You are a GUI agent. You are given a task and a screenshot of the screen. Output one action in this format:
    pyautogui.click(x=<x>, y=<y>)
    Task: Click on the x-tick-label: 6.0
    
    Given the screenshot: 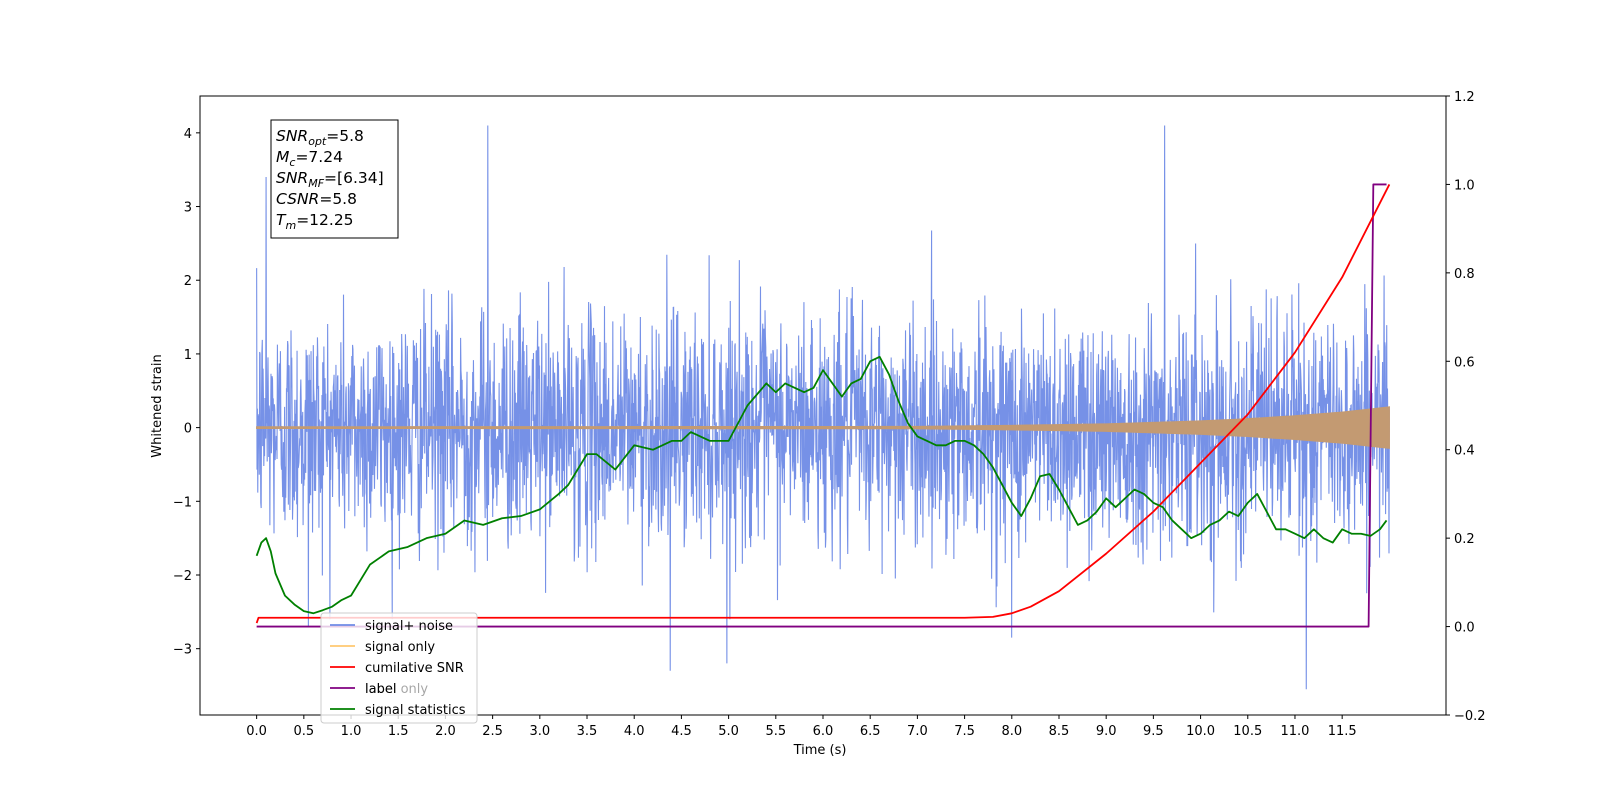 What is the action you would take?
    pyautogui.click(x=823, y=731)
    